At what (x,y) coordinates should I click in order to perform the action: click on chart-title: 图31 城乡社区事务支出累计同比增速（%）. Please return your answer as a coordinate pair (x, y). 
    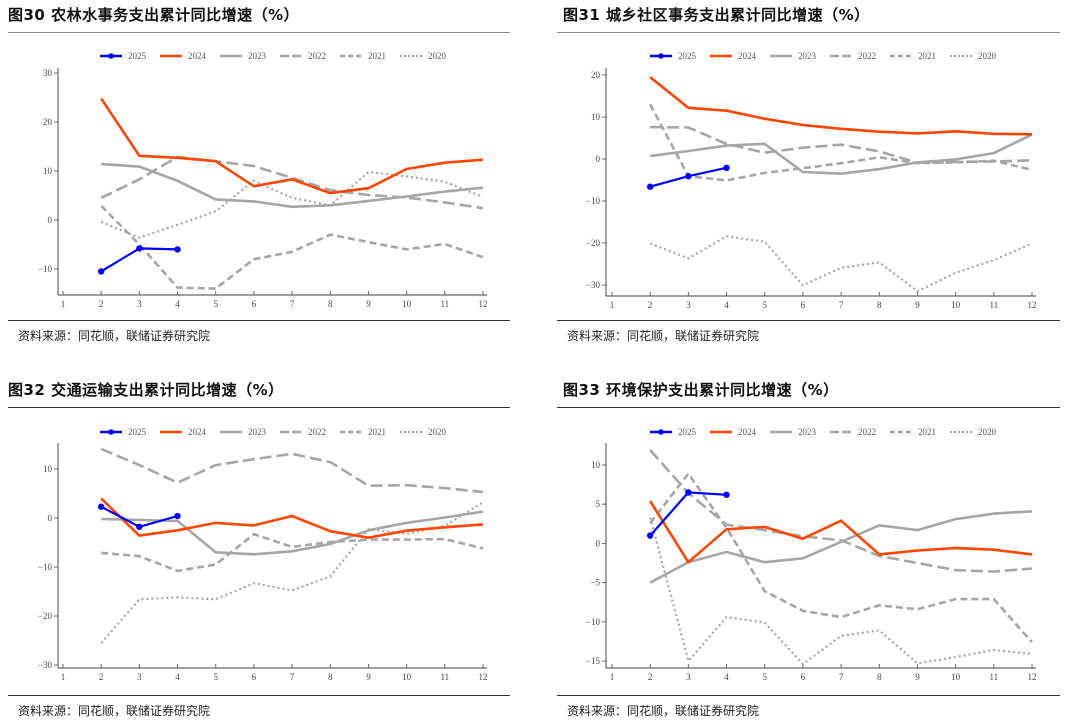
    Looking at the image, I should click on (716, 15).